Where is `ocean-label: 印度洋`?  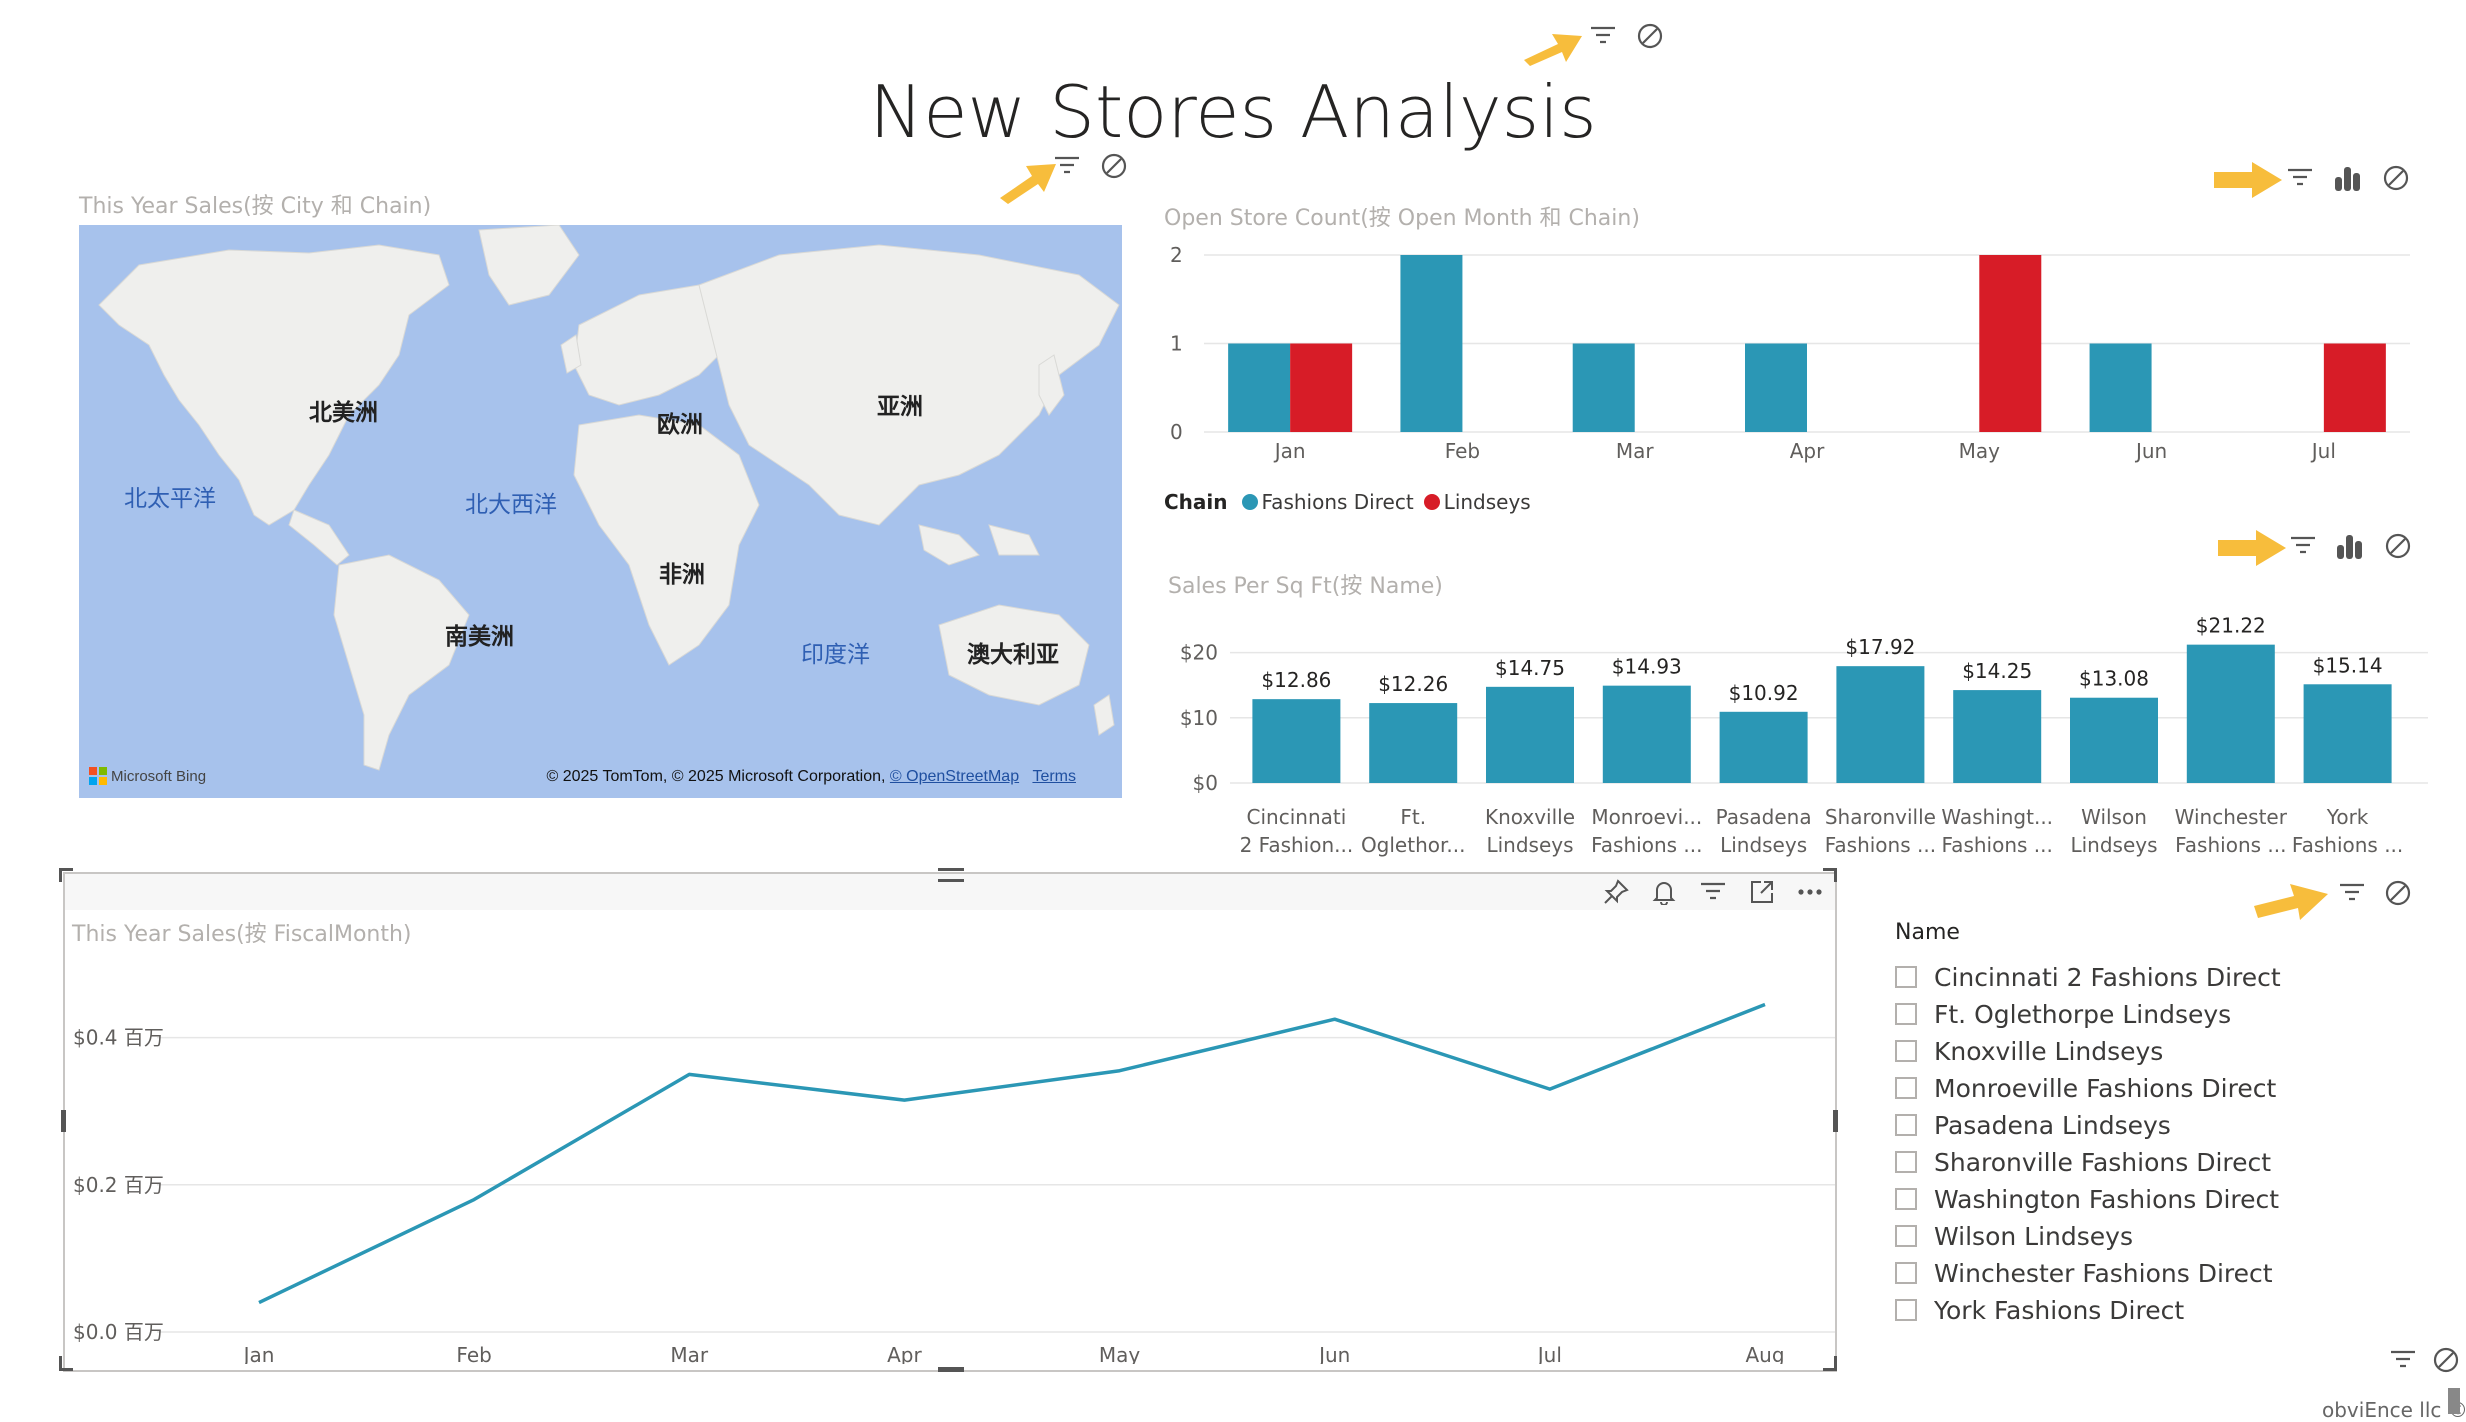 ocean-label: 印度洋 is located at coordinates (835, 655).